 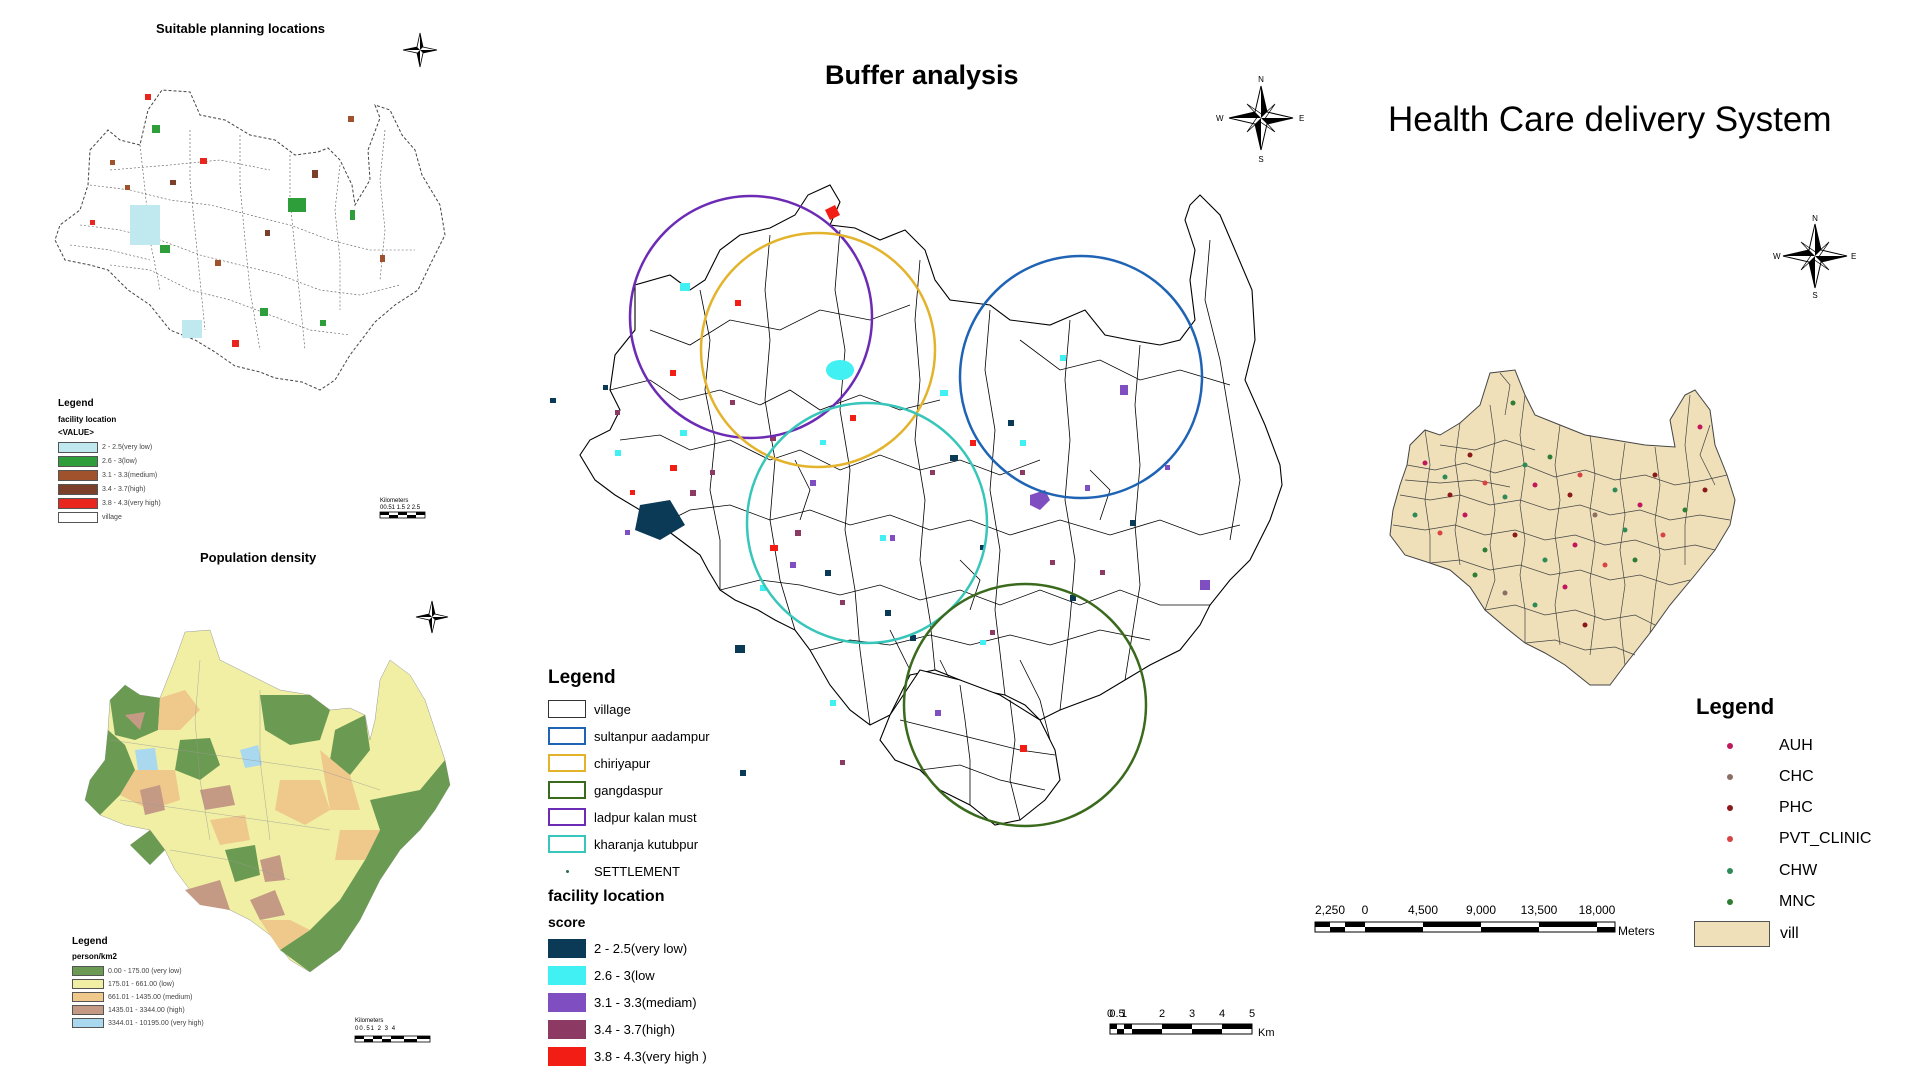 What do you see at coordinates (400, 508) in the screenshot?
I see `suitable-scale-ticks: 00.51 1.5 2 2.5` at bounding box center [400, 508].